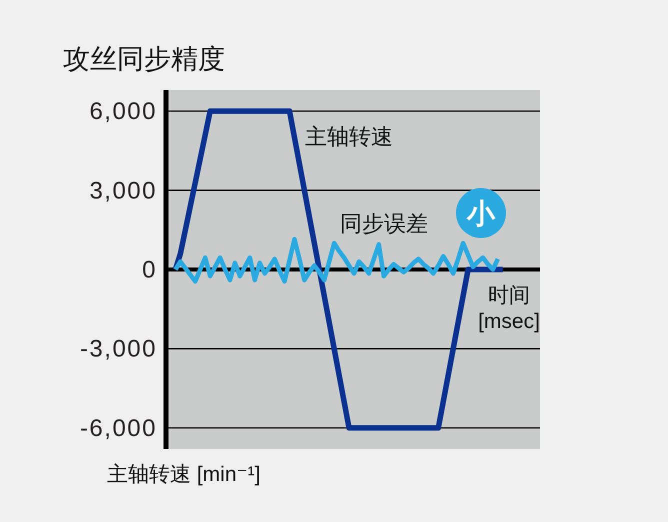 Image resolution: width=668 pixels, height=522 pixels. I want to click on y-tick-label: -3,000, so click(118, 349).